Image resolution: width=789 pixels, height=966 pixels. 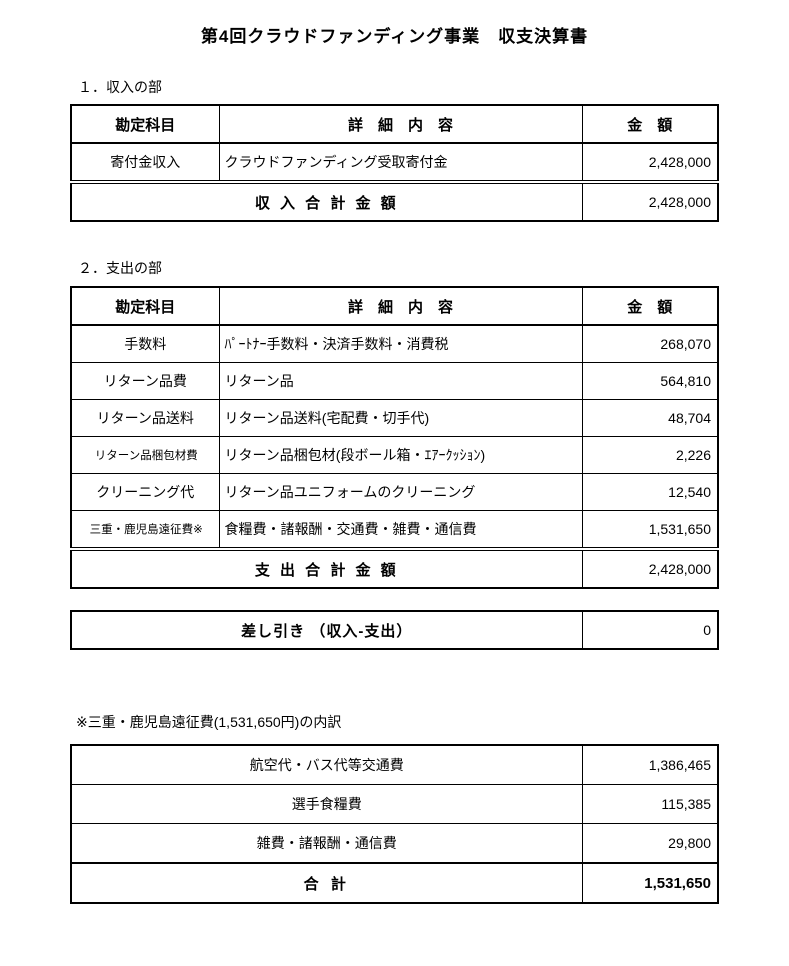 What do you see at coordinates (145, 162) in the screenshot?
I see `income-account-cell: 寄付金収入` at bounding box center [145, 162].